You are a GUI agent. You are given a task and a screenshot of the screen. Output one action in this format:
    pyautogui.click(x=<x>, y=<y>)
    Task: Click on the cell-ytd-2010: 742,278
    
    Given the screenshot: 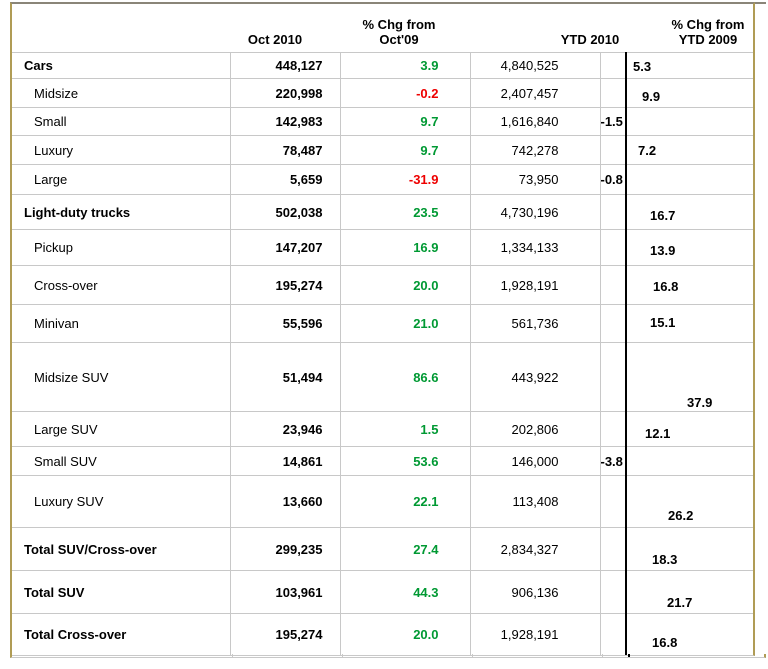 What is the action you would take?
    pyautogui.click(x=534, y=150)
    